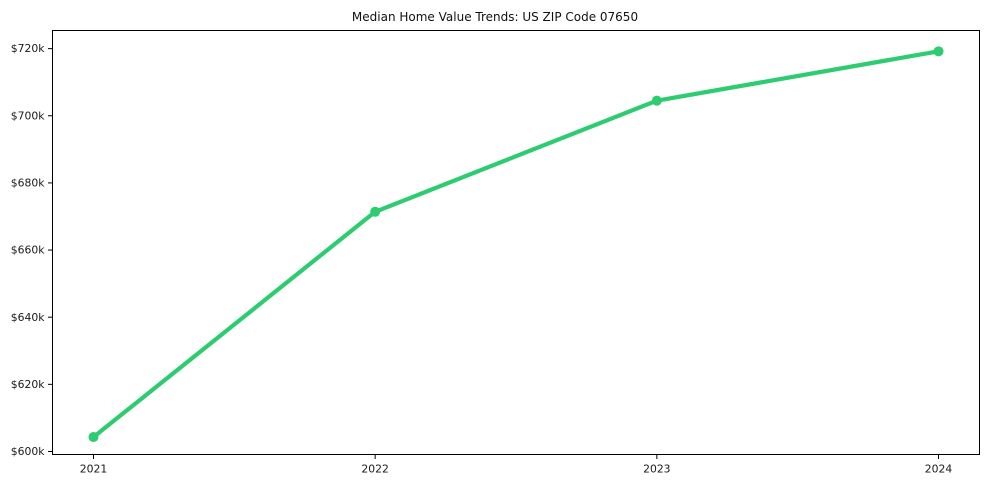  Describe the element at coordinates (28, 384) in the screenshot. I see `y-tick-label: $620k` at that location.